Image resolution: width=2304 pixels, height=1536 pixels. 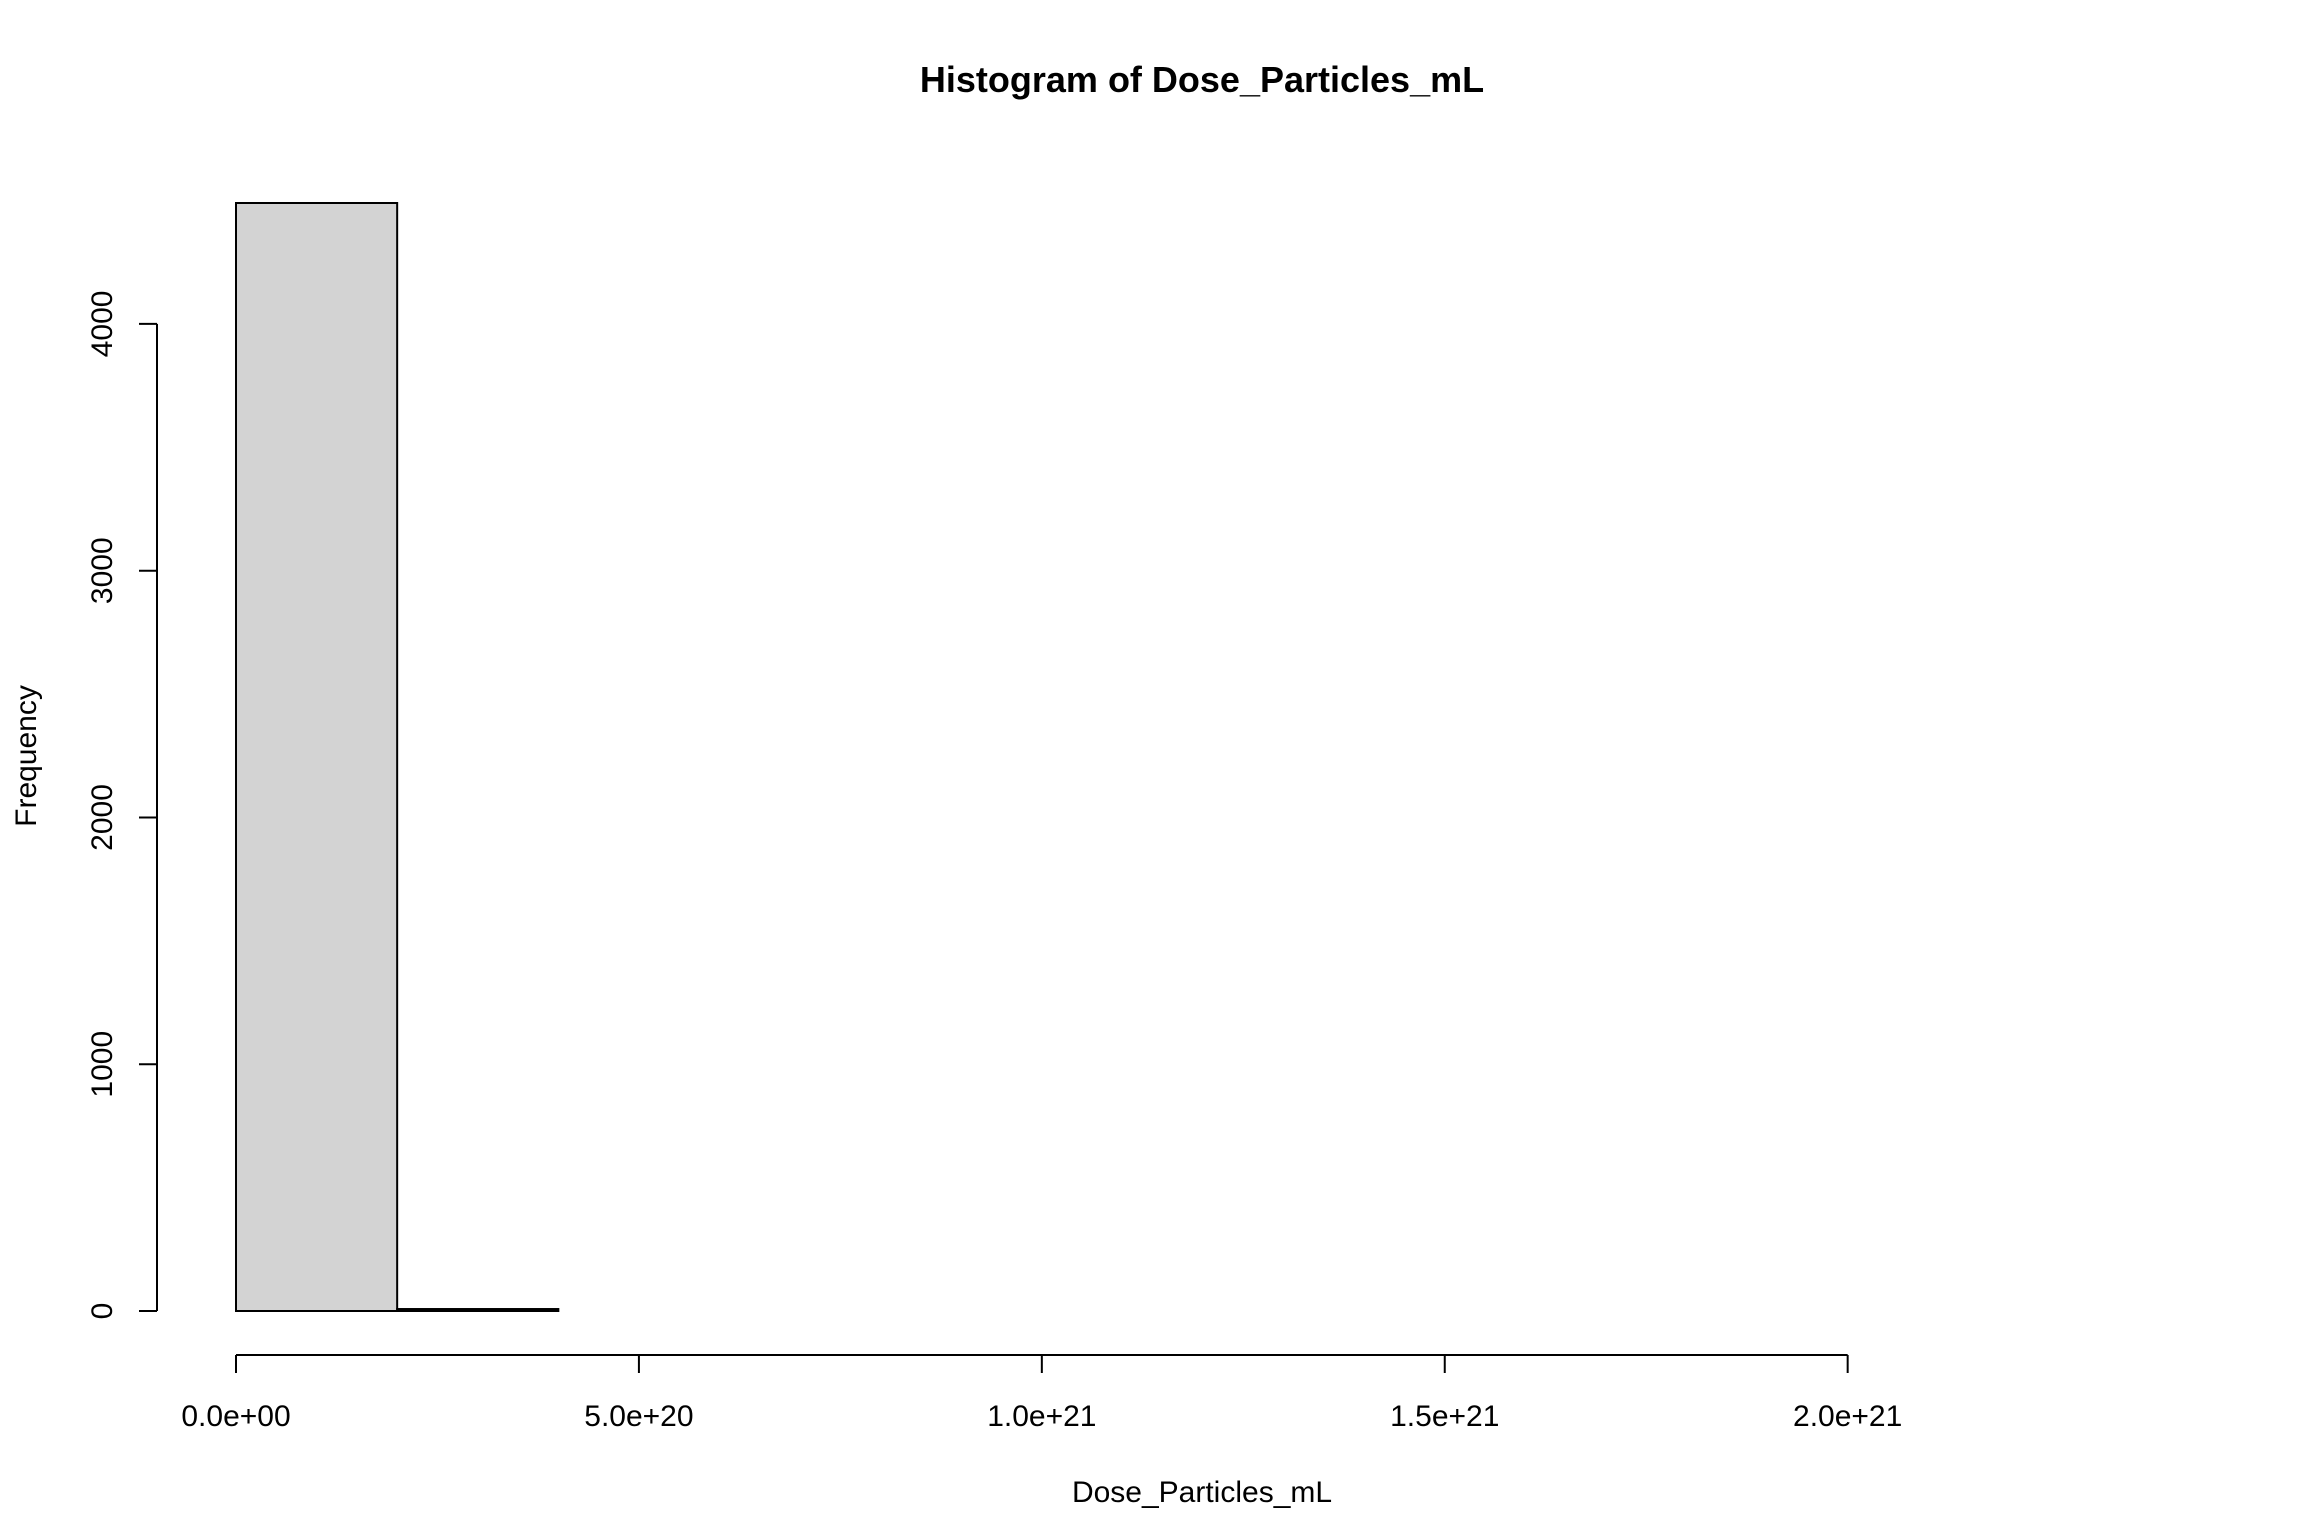 What do you see at coordinates (26, 756) in the screenshot?
I see `y-axis-title: Frequency` at bounding box center [26, 756].